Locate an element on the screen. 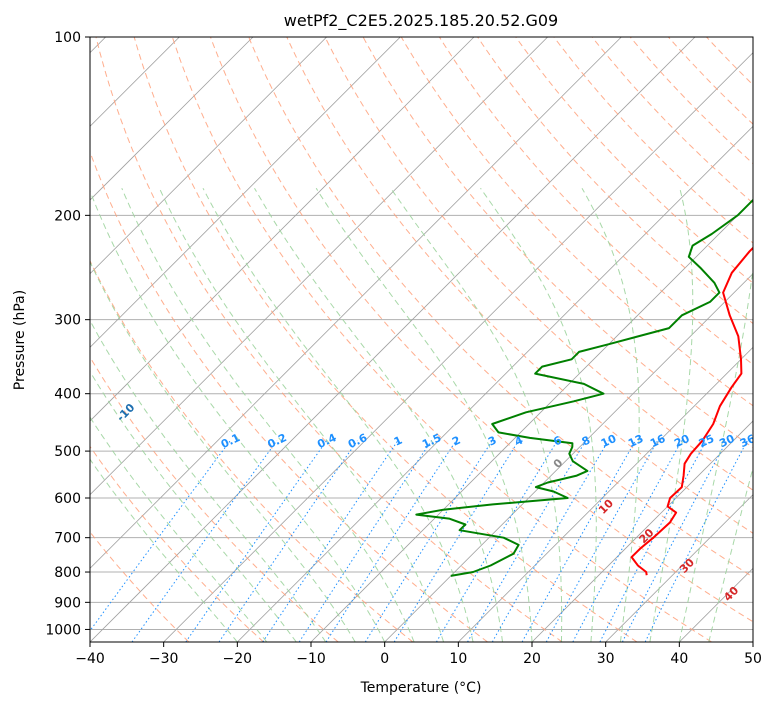 The image size is (775, 708). y-tick-label: 500 is located at coordinates (67, 452).